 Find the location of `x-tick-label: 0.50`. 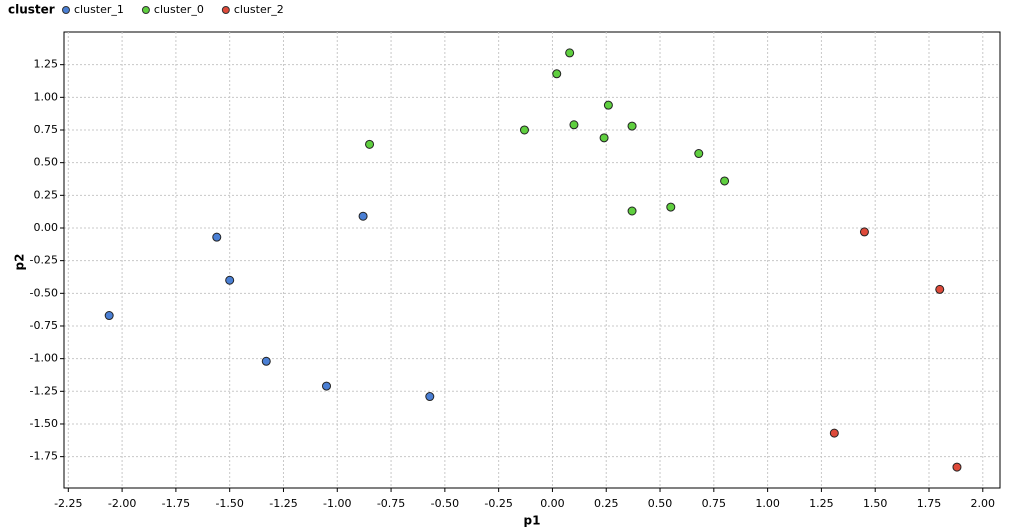

x-tick-label: 0.50 is located at coordinates (660, 503).